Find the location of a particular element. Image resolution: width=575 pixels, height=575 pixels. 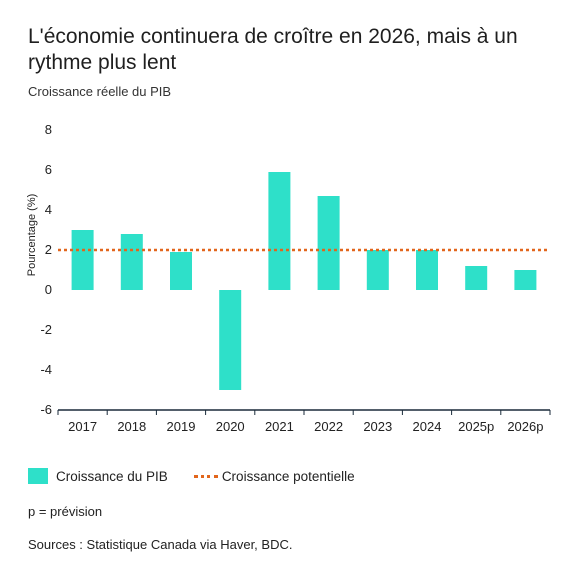

y-axis-label: Pourcentage (%) is located at coordinates (32, 235).